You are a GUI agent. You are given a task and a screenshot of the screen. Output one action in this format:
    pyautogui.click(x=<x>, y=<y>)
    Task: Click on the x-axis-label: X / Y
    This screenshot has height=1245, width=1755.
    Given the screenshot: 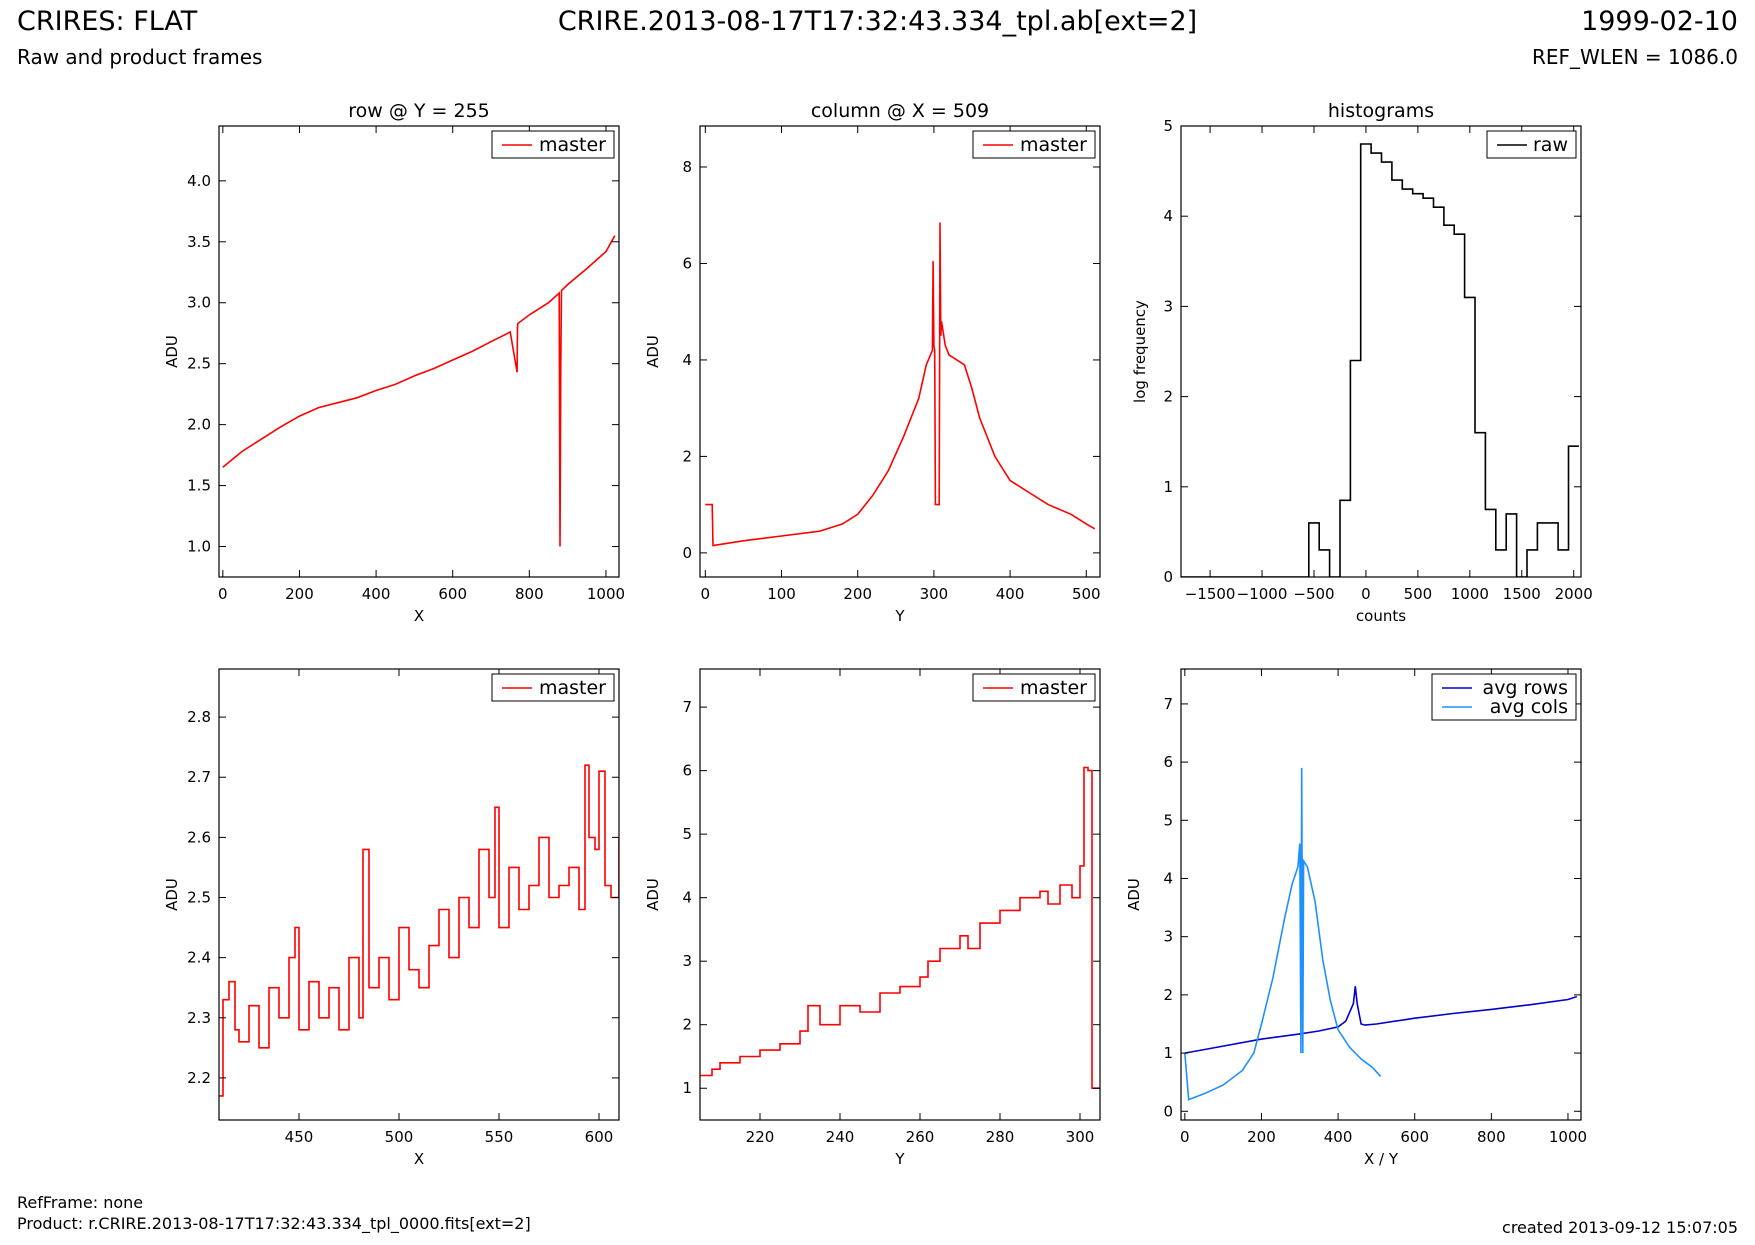 What is the action you would take?
    pyautogui.click(x=1381, y=1159)
    